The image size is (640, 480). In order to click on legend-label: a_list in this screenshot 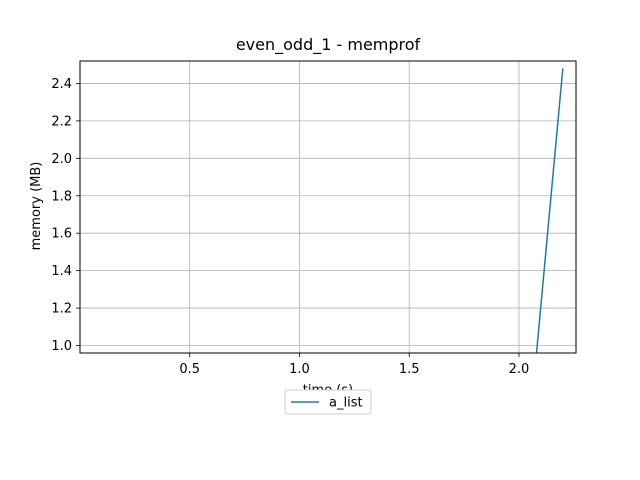, I will do `click(346, 403)`.